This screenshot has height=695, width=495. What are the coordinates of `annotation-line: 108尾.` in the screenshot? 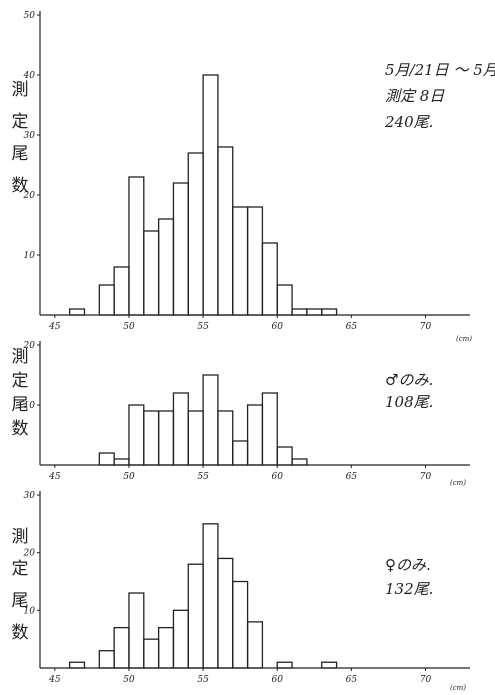 It's located at (409, 402).